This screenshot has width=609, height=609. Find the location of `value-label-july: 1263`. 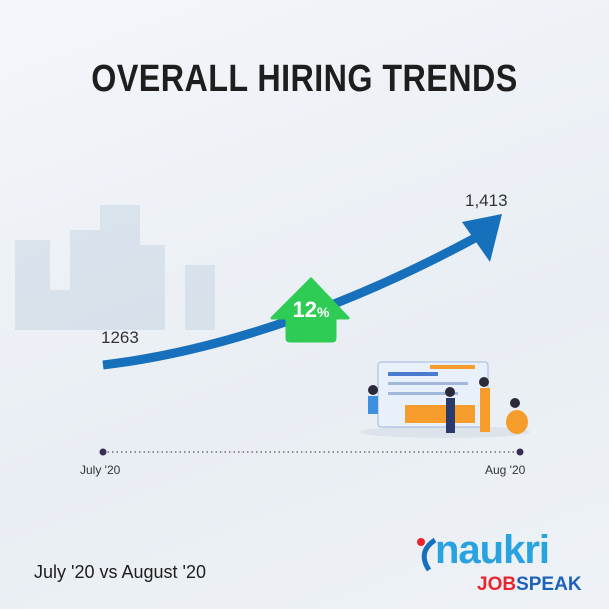

value-label-july: 1263 is located at coordinates (120, 337).